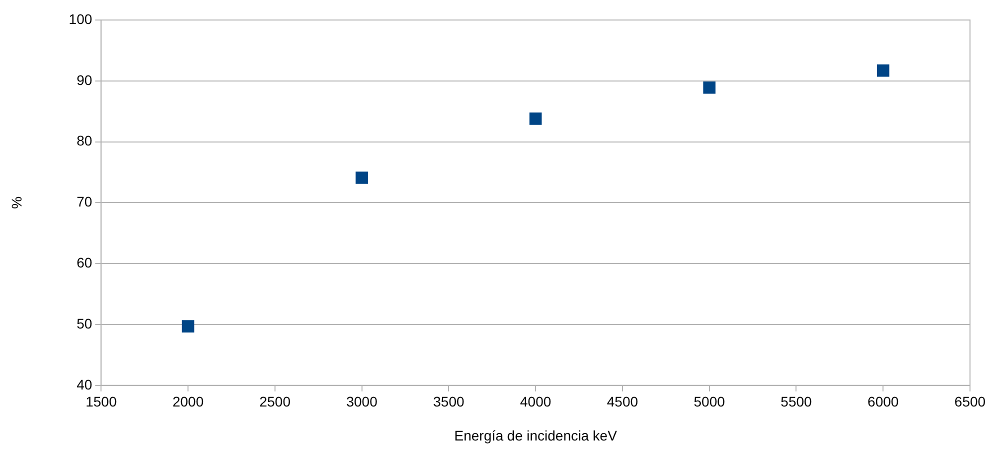  I want to click on x-tick-label: 4500, so click(622, 402).